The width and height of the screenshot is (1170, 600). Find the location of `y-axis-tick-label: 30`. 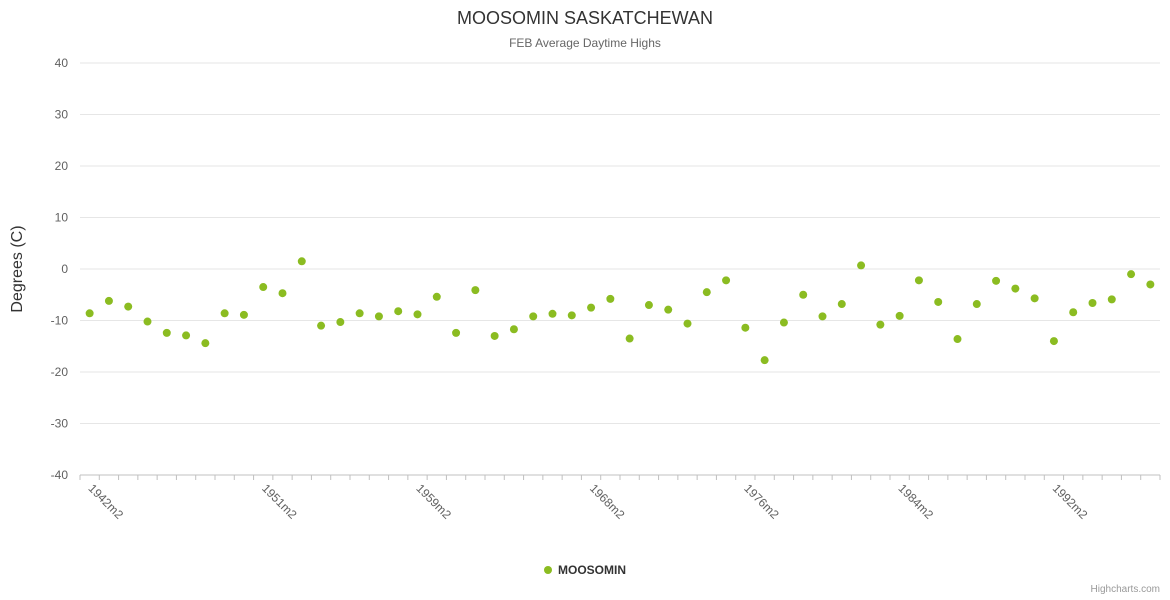

y-axis-tick-label: 30 is located at coordinates (62, 115).